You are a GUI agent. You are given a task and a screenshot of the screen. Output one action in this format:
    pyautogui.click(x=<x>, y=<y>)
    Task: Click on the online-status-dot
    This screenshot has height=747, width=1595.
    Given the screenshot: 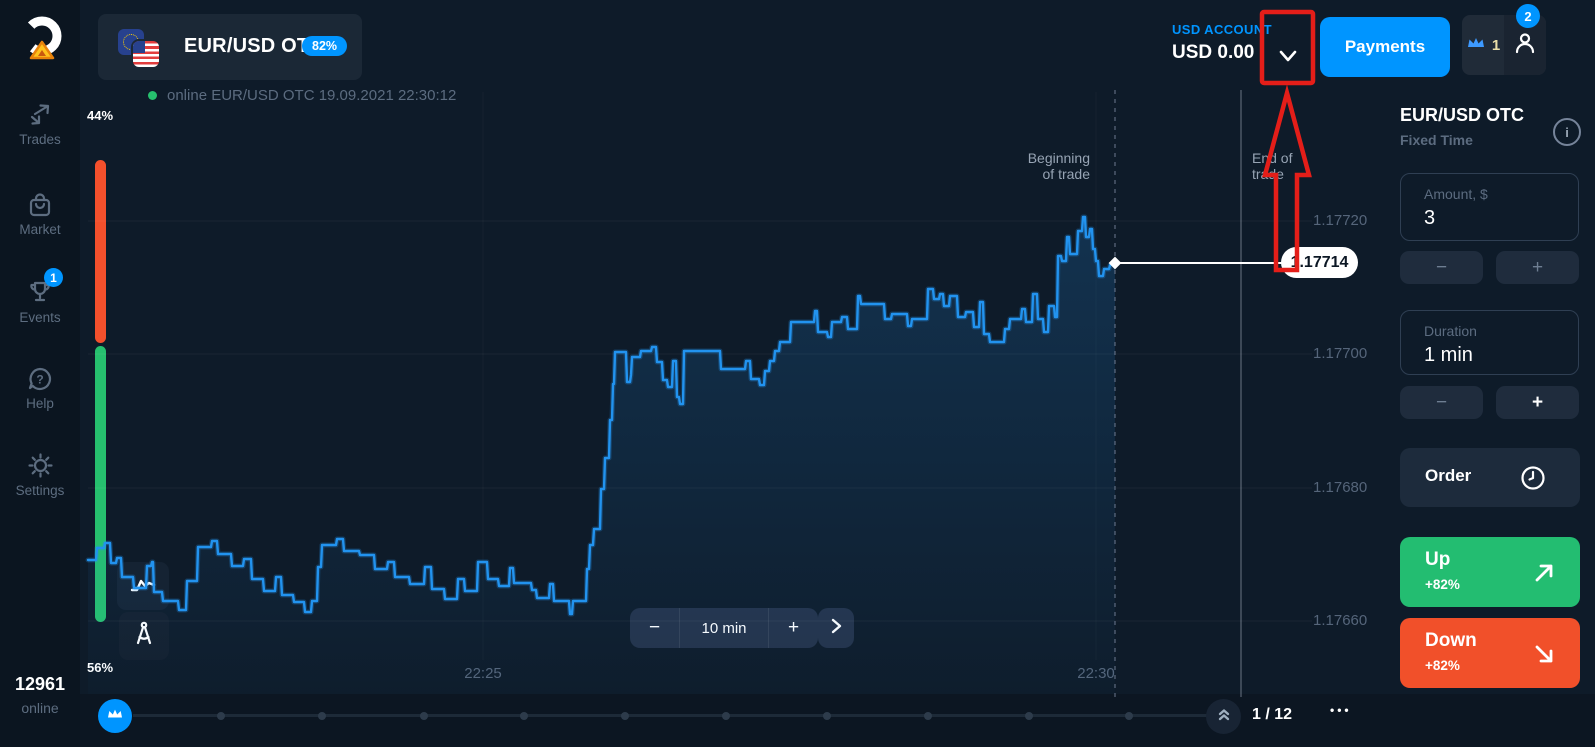 What is the action you would take?
    pyautogui.click(x=152, y=95)
    